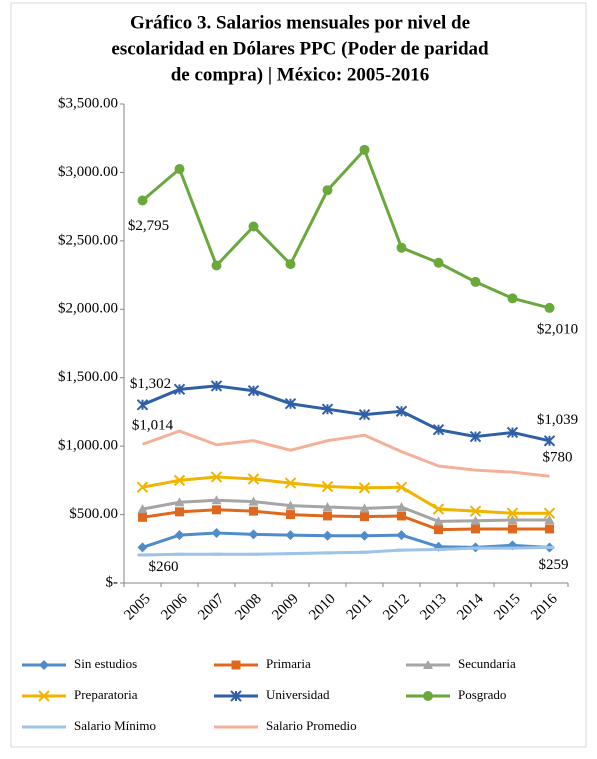  Describe the element at coordinates (148, 226) in the screenshot. I see `data-label: $2,795` at that location.